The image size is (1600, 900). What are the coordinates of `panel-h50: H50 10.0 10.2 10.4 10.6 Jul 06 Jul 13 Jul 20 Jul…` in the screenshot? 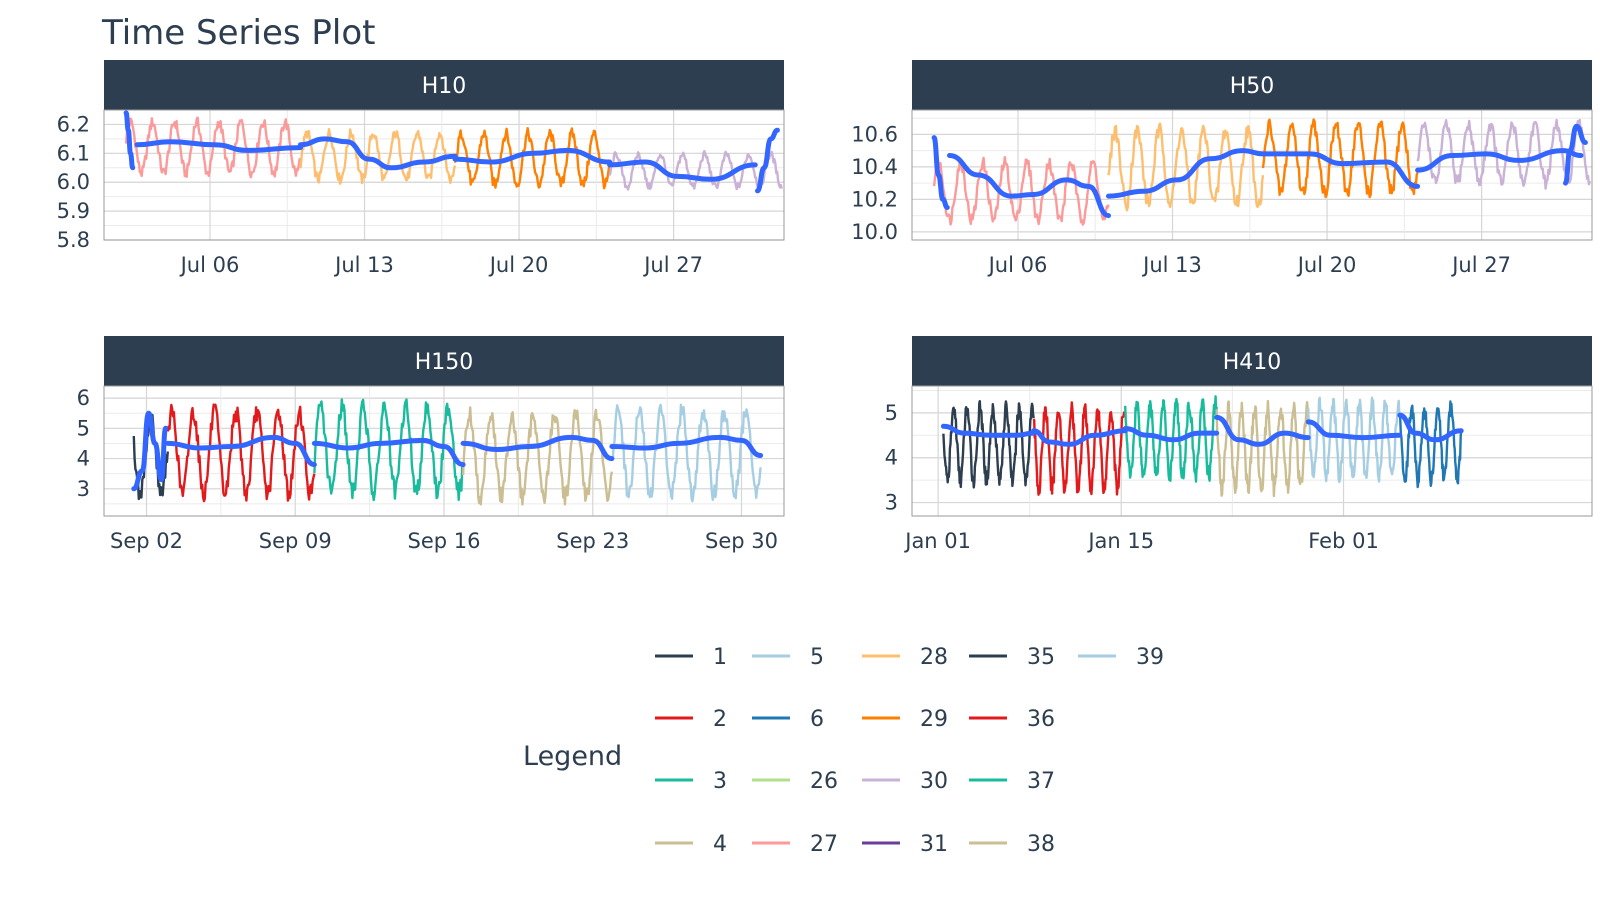 It's located at (1222, 168).